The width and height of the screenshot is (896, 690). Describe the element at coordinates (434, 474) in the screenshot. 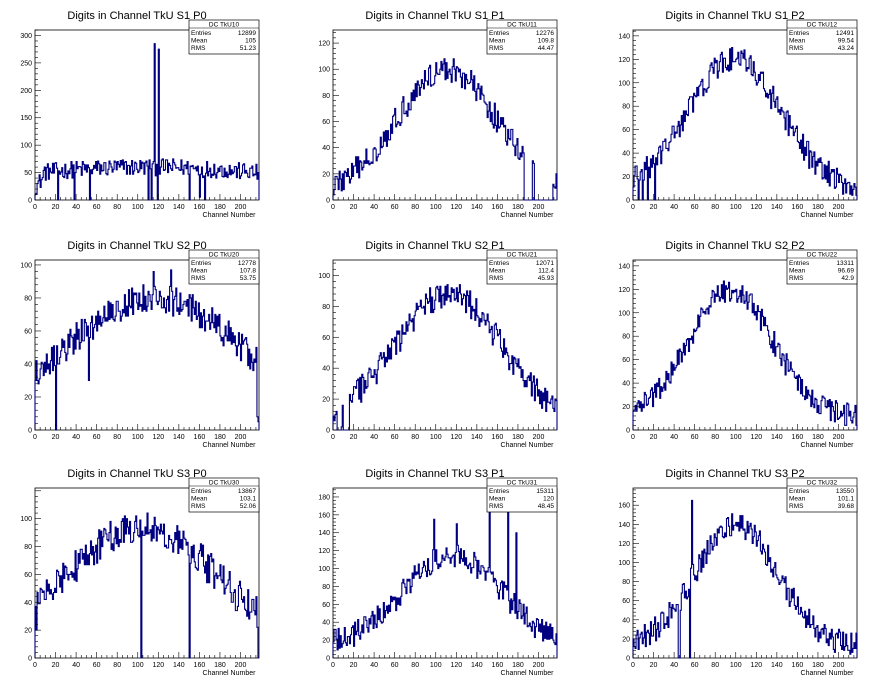

I see `chart-title: Digits in Channel TkU S3 P1` at that location.